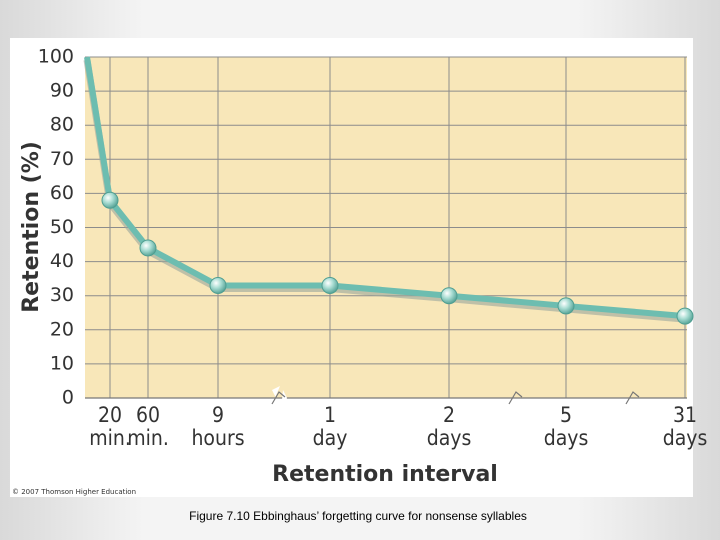 Image resolution: width=720 pixels, height=540 pixels. I want to click on y-tick-label: 80, so click(62, 125).